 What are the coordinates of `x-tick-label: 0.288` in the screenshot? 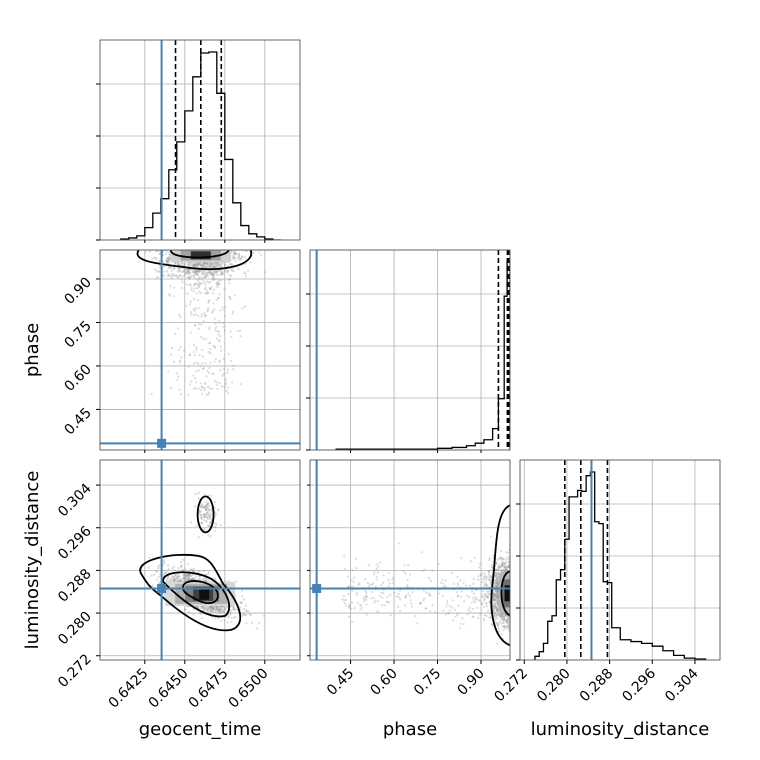 It's located at (597, 686).